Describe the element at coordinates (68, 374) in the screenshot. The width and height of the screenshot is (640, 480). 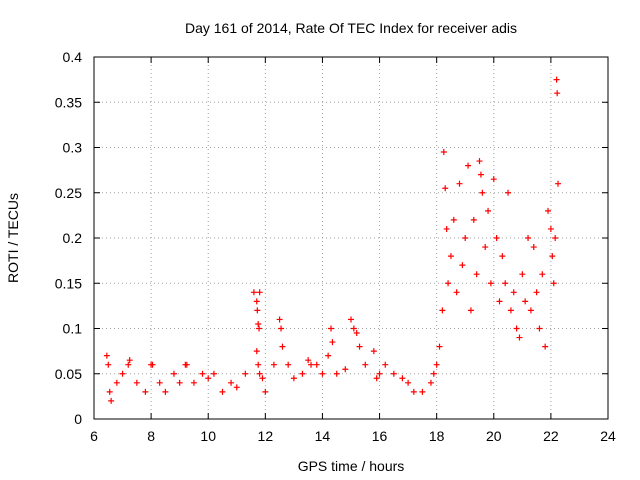
I see `y-tick-label: 0.05` at that location.